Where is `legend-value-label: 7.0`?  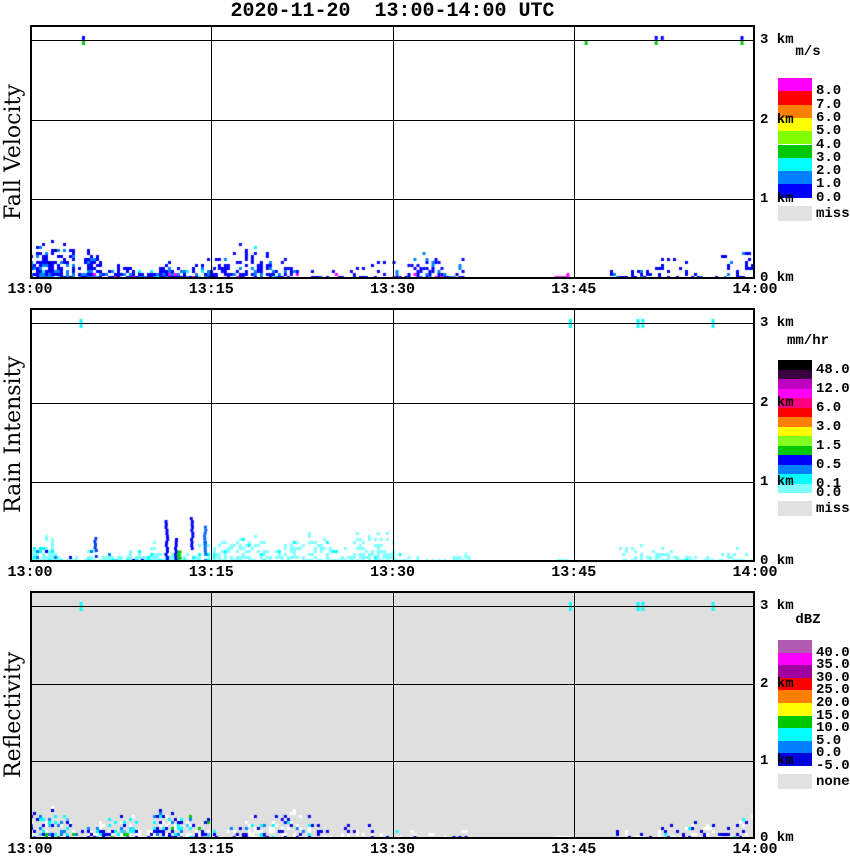
legend-value-label: 7.0 is located at coordinates (829, 104).